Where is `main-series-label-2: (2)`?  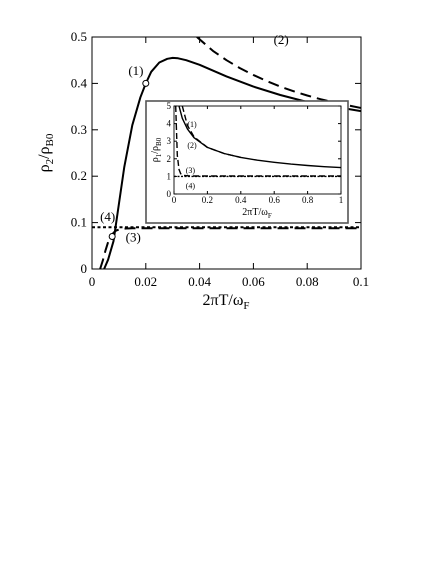
main-series-label-2: (2) is located at coordinates (281, 39).